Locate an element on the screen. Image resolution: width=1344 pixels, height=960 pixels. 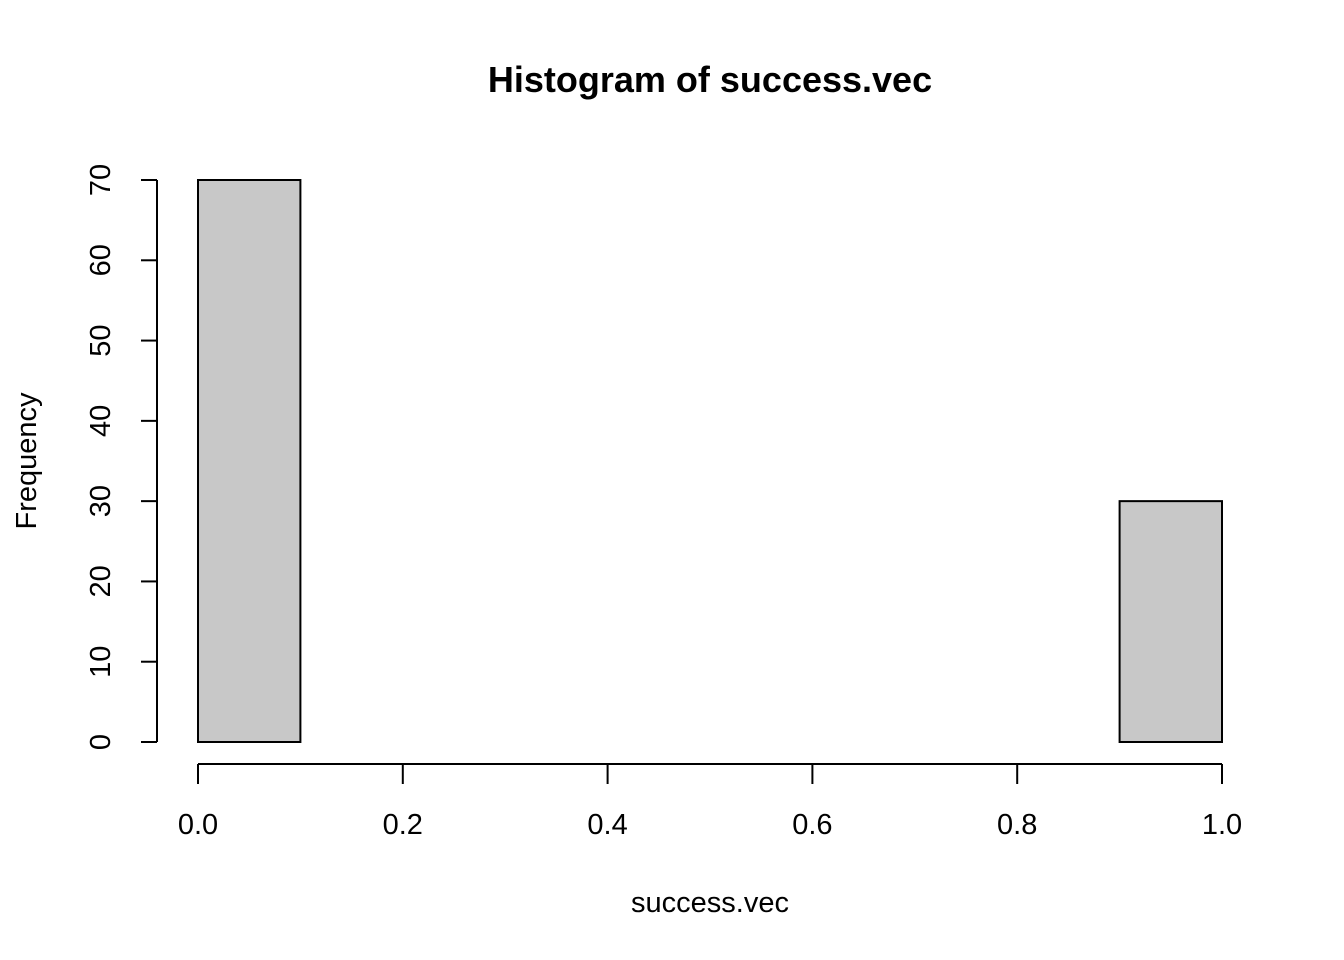
x-tick-label: 1.0 is located at coordinates (1222, 825).